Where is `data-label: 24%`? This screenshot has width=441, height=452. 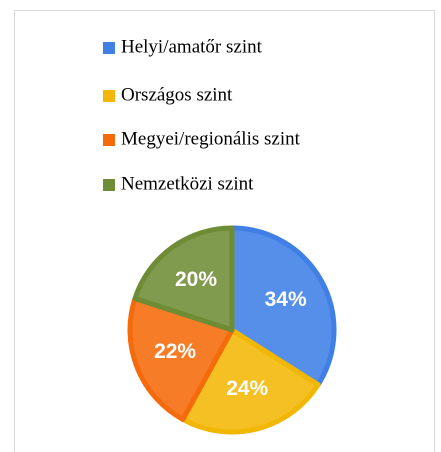 data-label: 24% is located at coordinates (247, 388).